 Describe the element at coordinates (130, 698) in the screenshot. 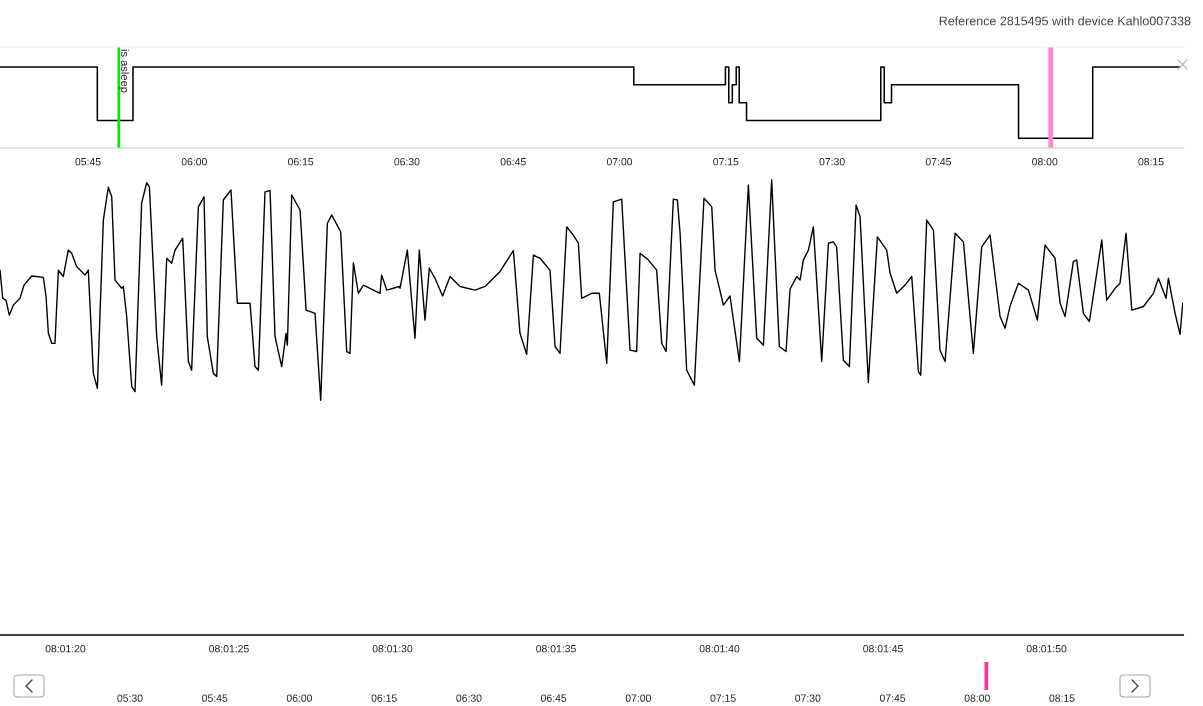

I see `x-tick-label: 05:30` at that location.